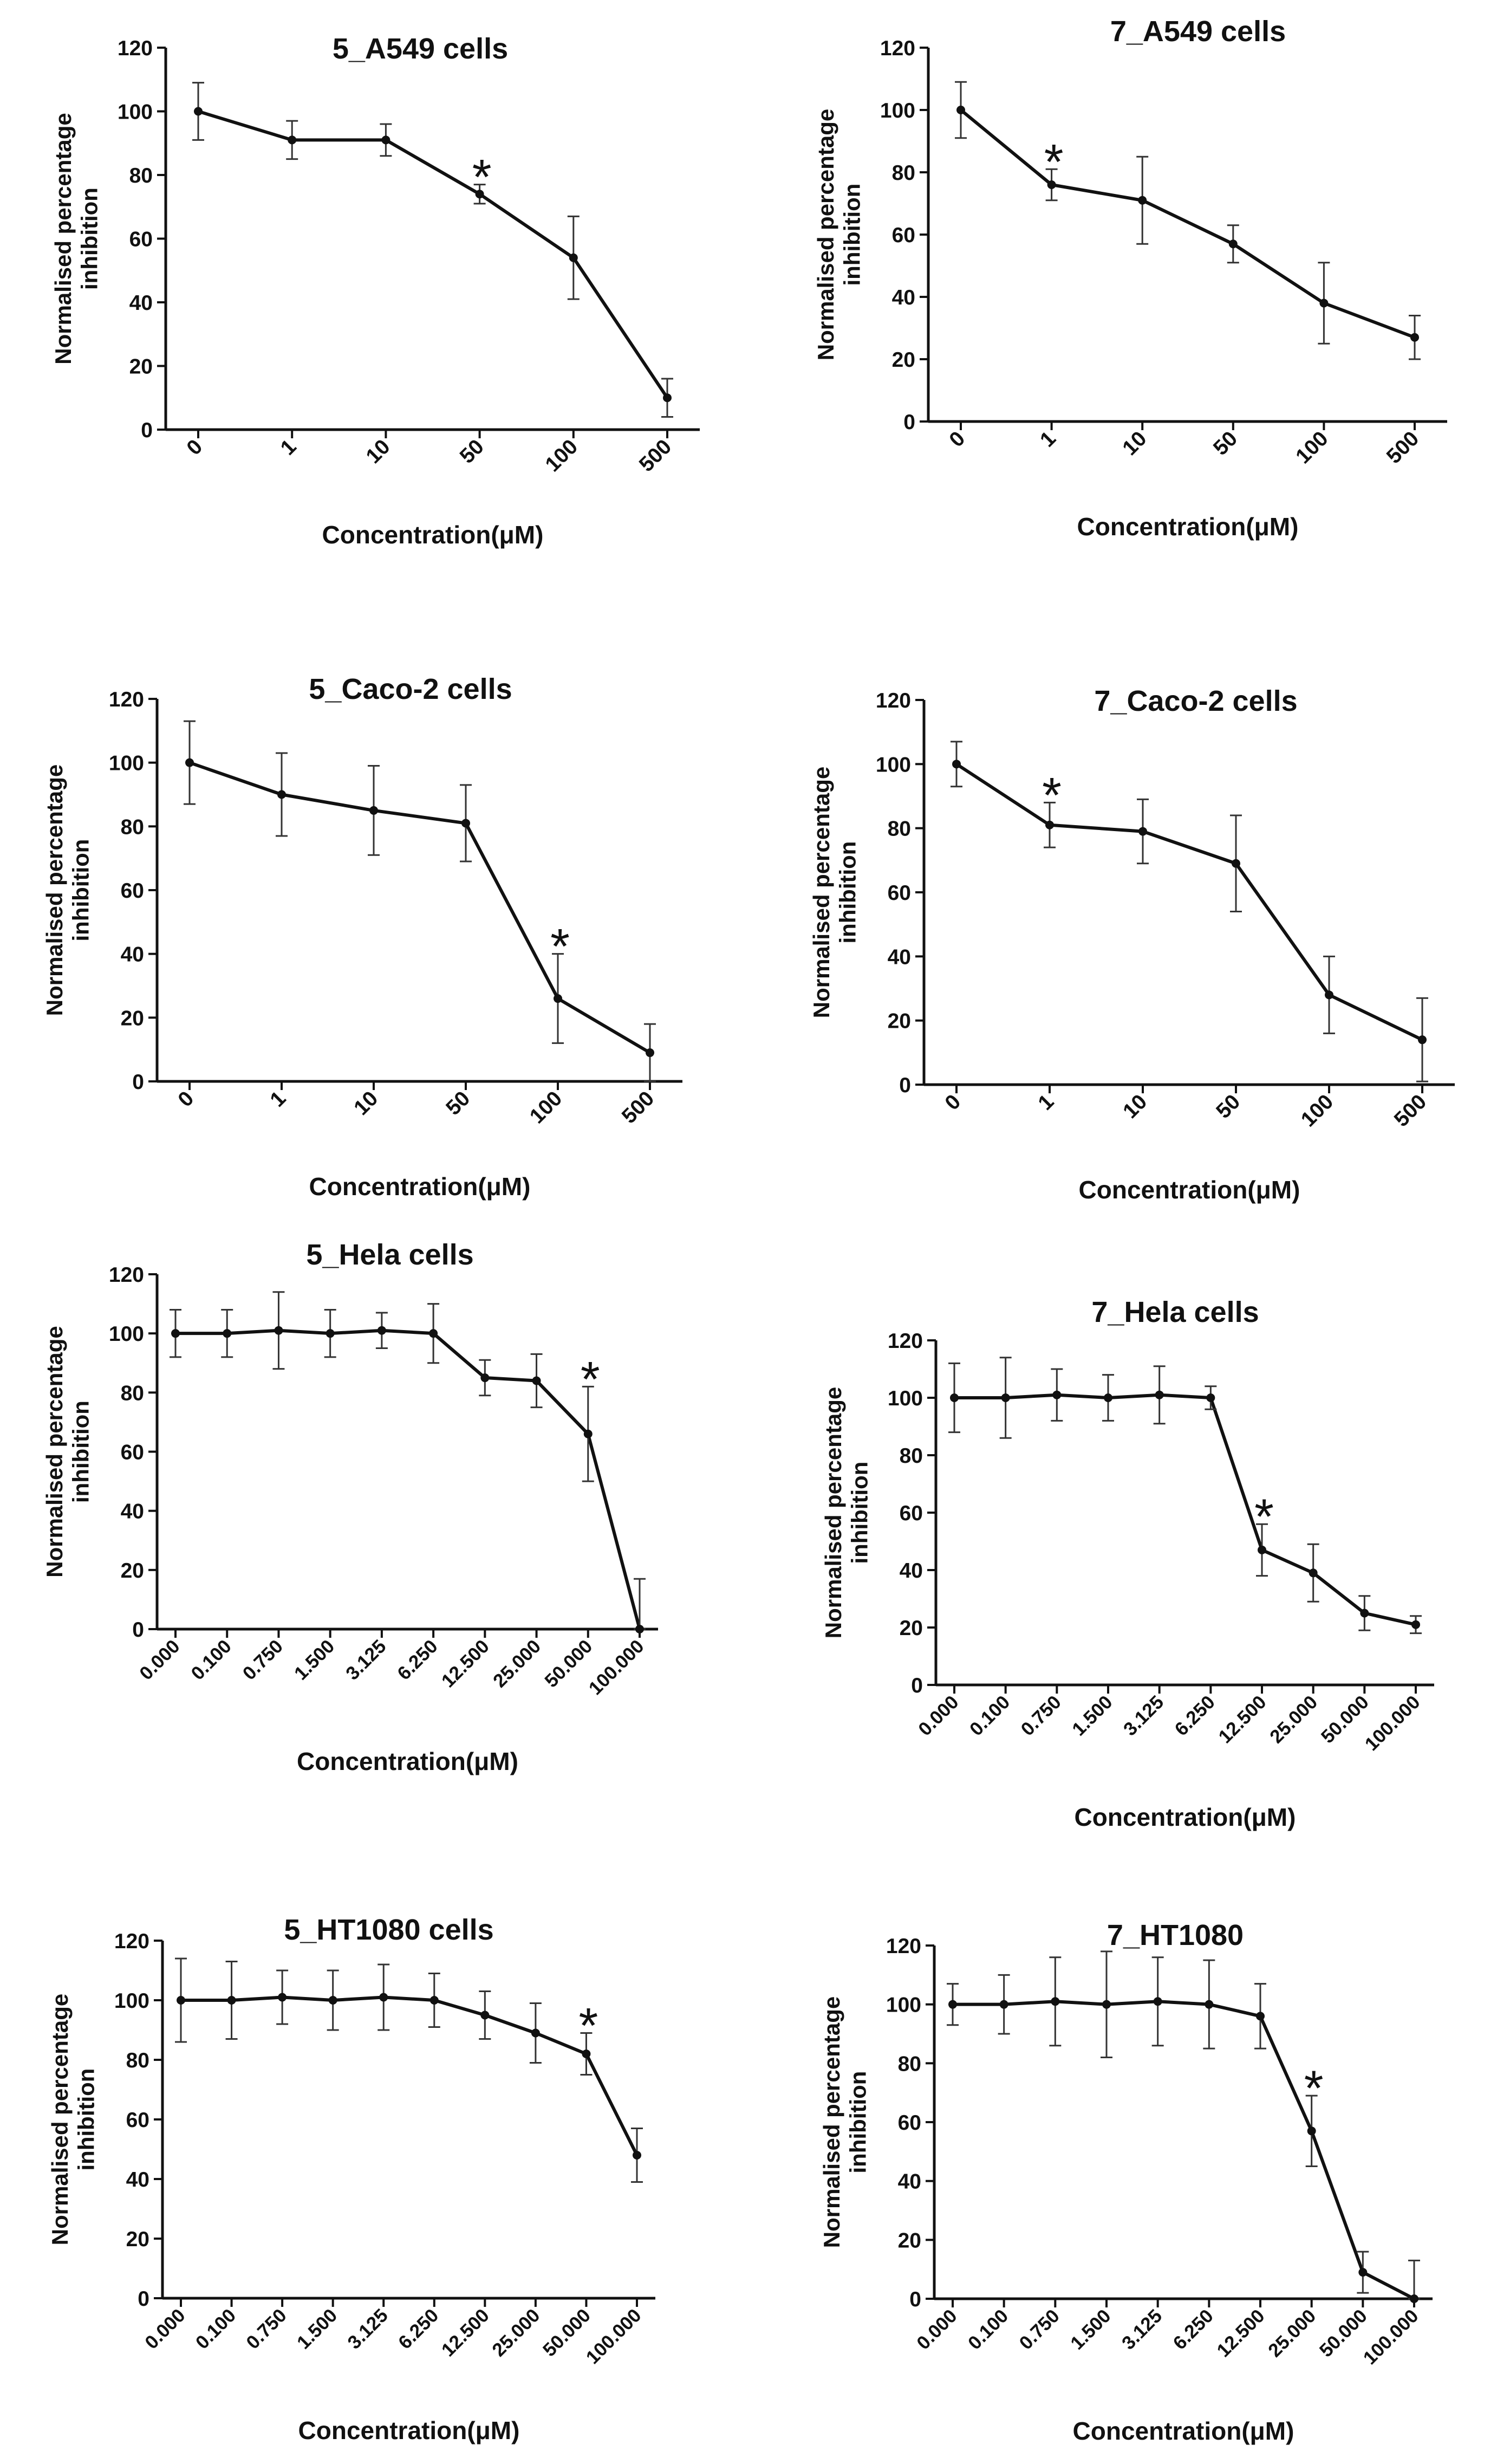 This screenshot has height=2464, width=1510. Describe the element at coordinates (132, 1511) in the screenshot. I see `y-tick-label: 40` at that location.